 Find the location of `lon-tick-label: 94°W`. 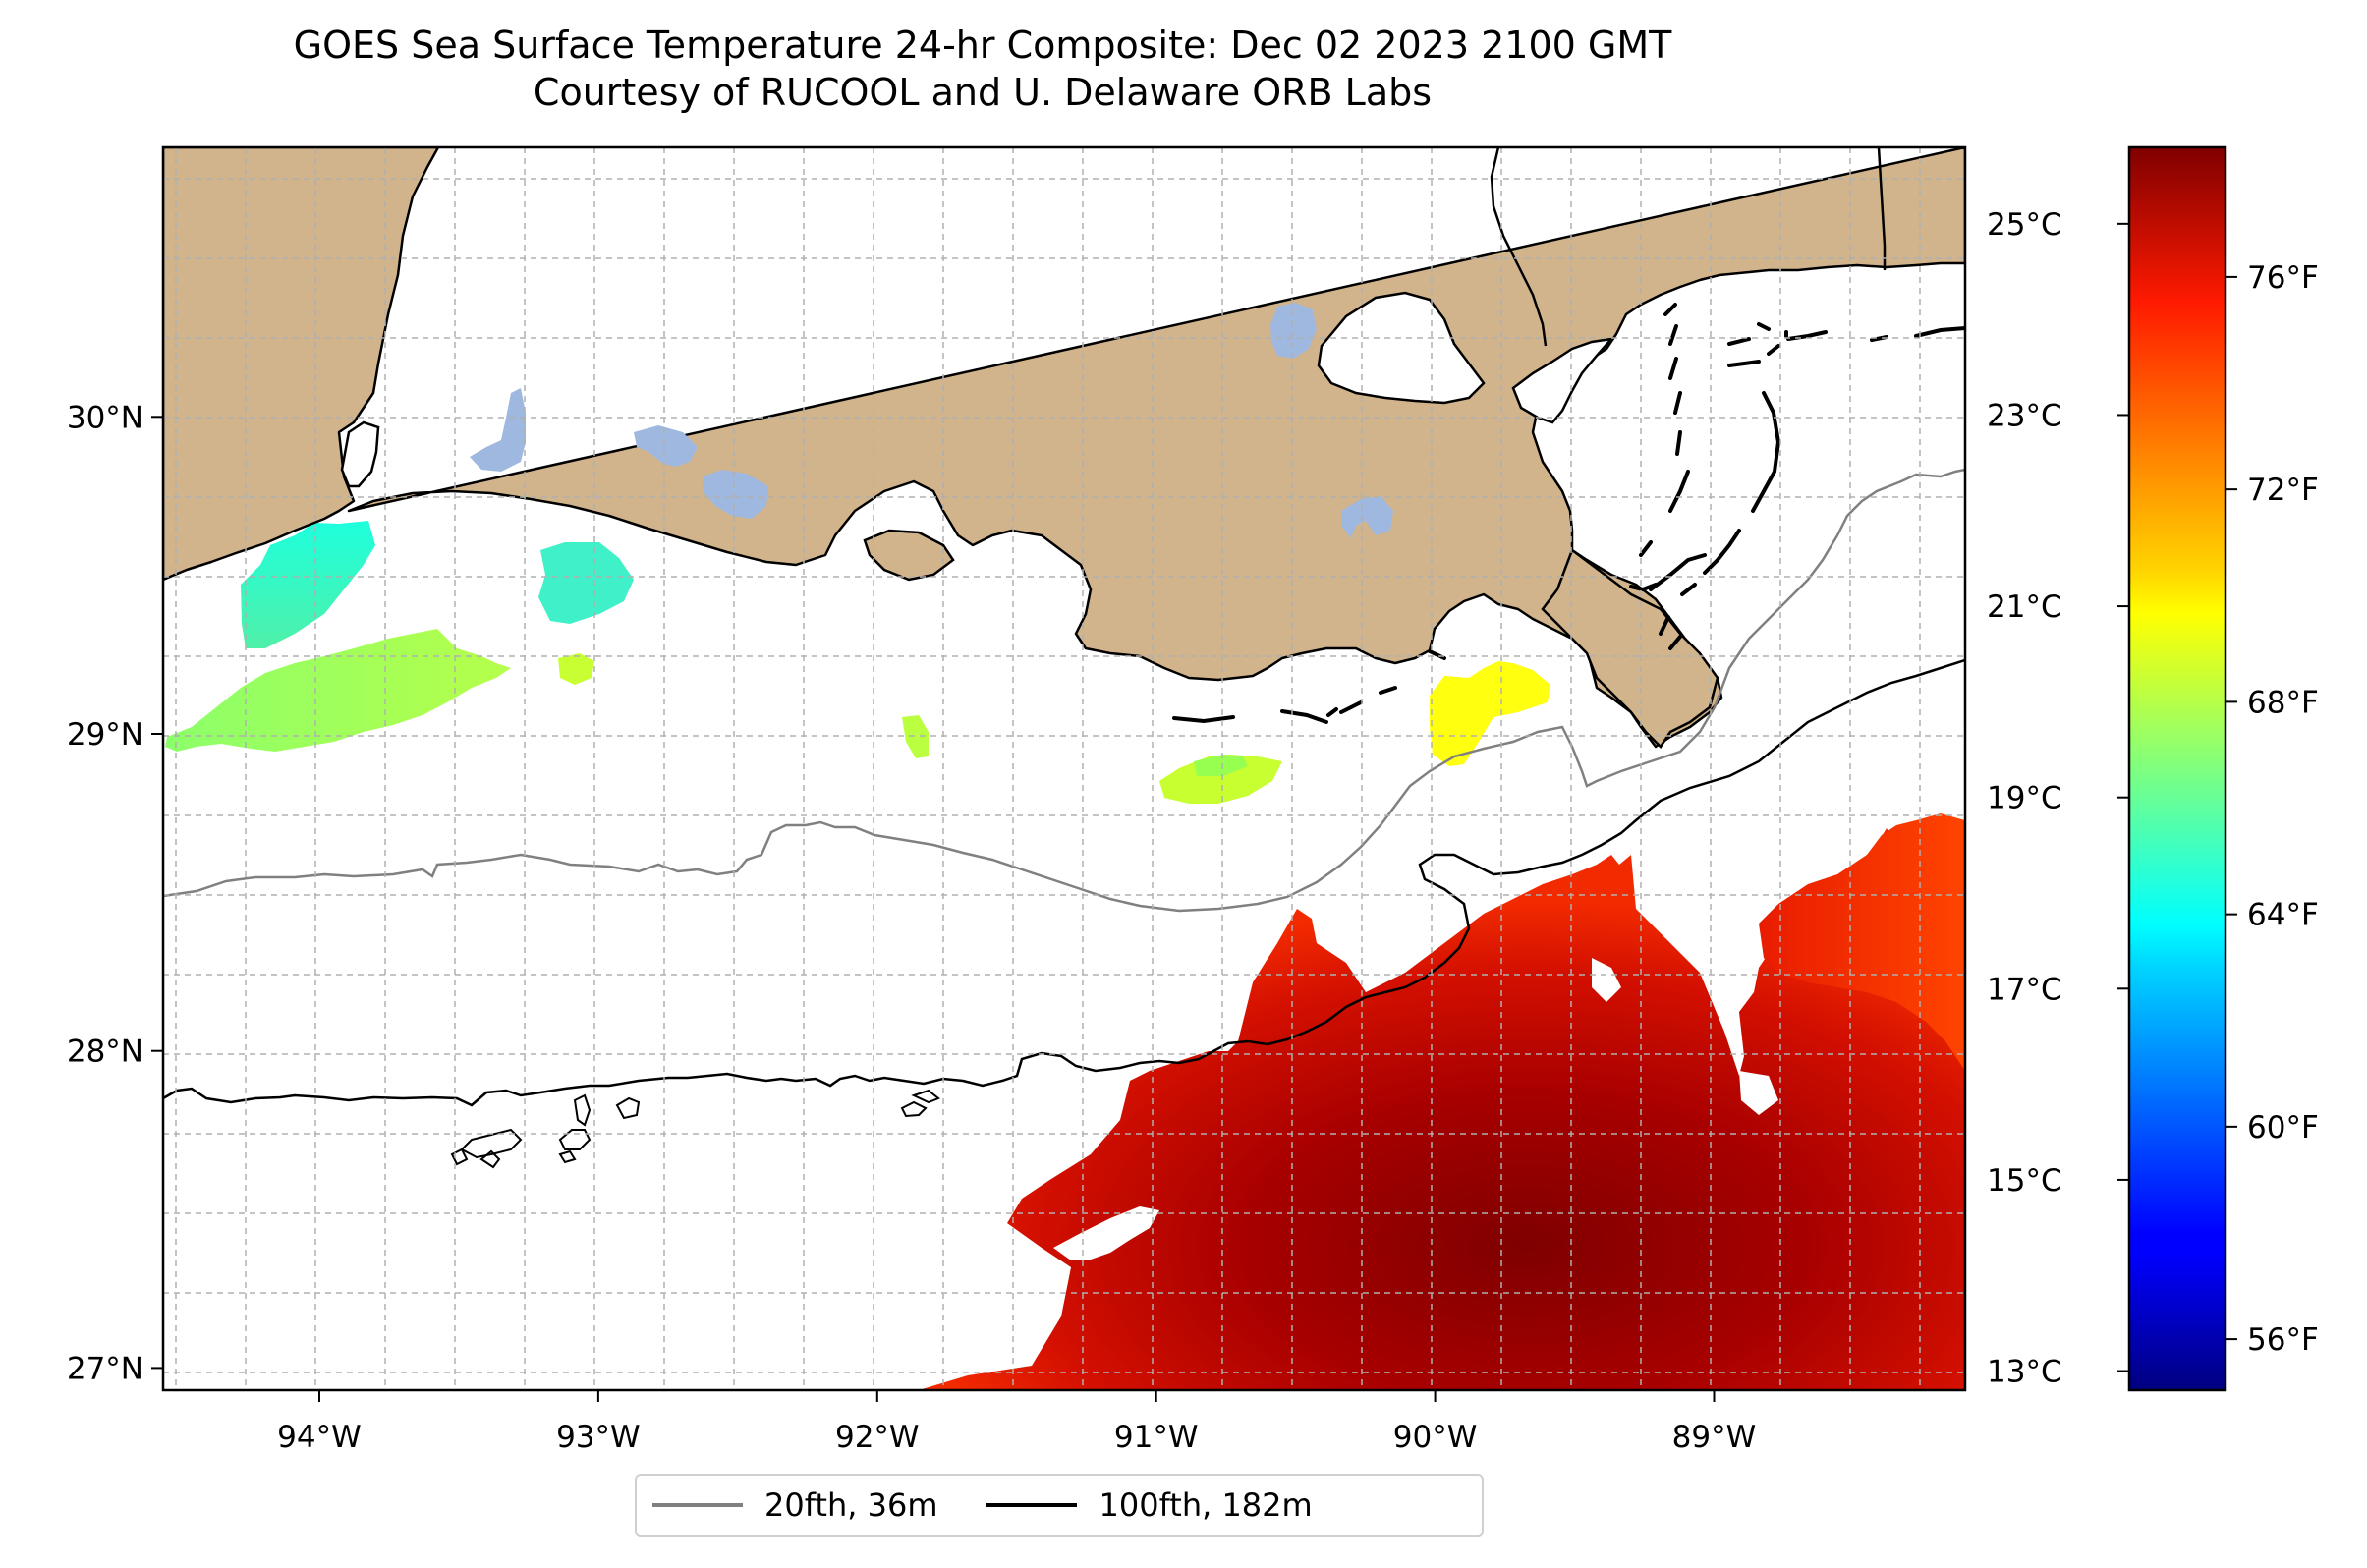

lon-tick-label: 94°W is located at coordinates (320, 1437).